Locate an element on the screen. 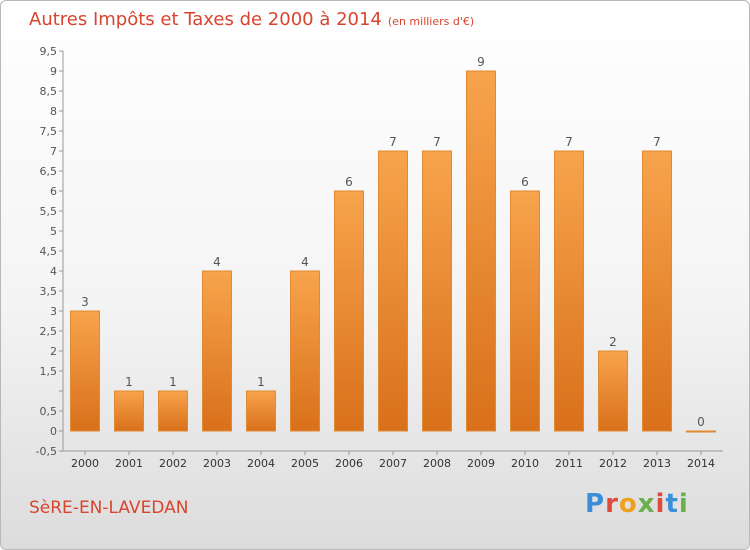  data-label: 2 is located at coordinates (613, 342).